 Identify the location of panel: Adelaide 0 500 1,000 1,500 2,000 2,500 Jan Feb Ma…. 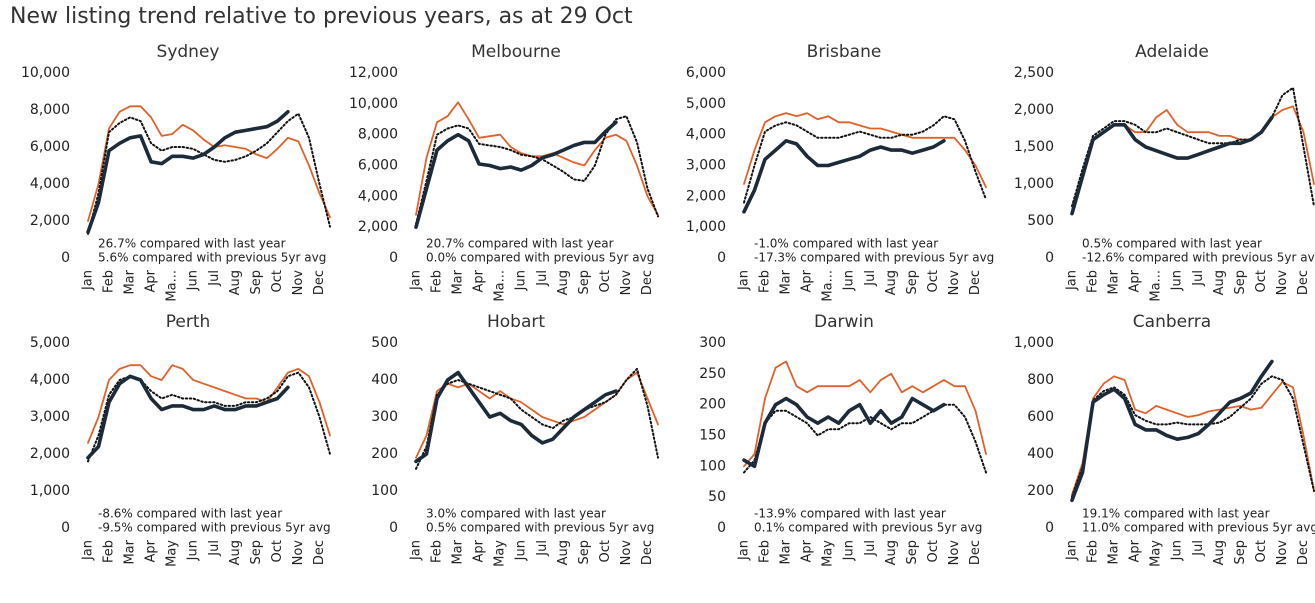
(1164, 172).